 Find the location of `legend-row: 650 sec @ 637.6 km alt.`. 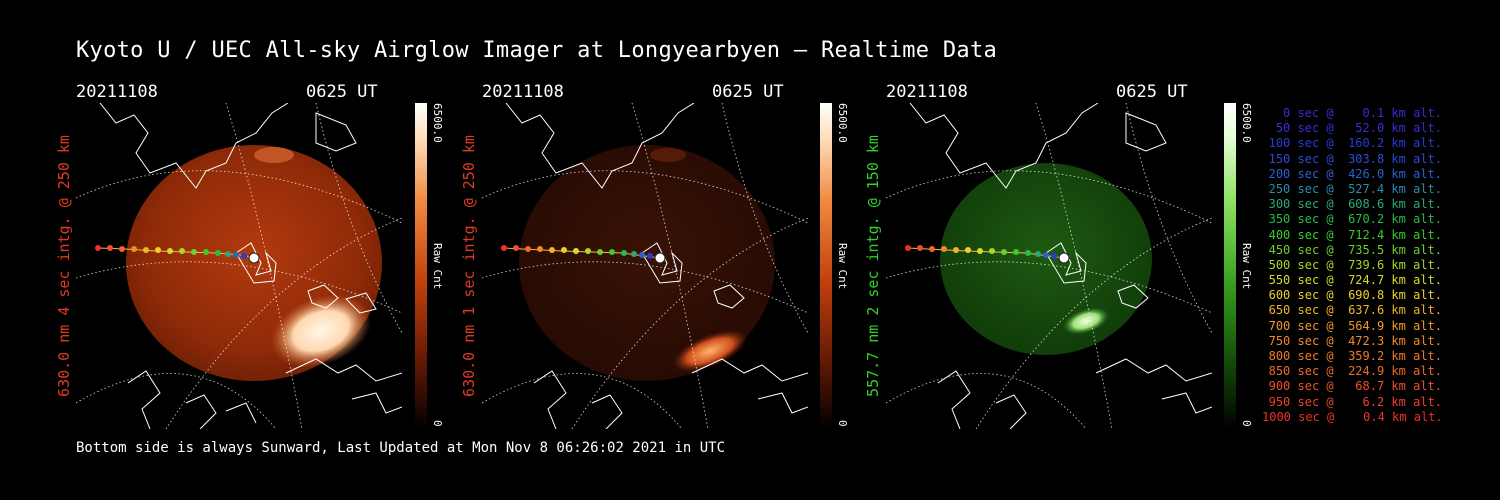

legend-row: 650 sec @ 637.6 km alt. is located at coordinates (1355, 310).